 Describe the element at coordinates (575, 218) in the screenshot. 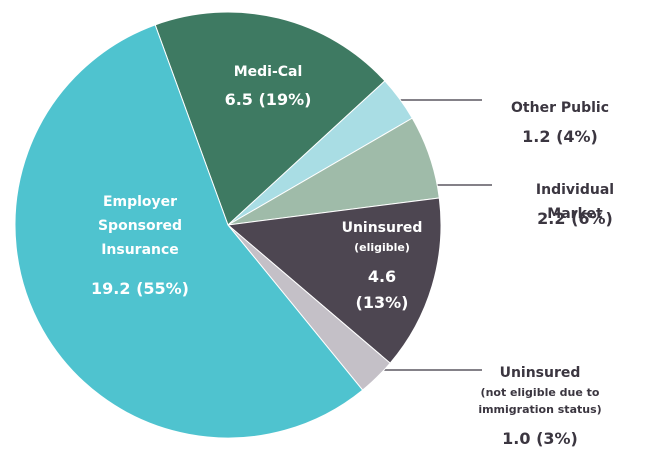

I see `value-label: 2.2 (6%)` at that location.